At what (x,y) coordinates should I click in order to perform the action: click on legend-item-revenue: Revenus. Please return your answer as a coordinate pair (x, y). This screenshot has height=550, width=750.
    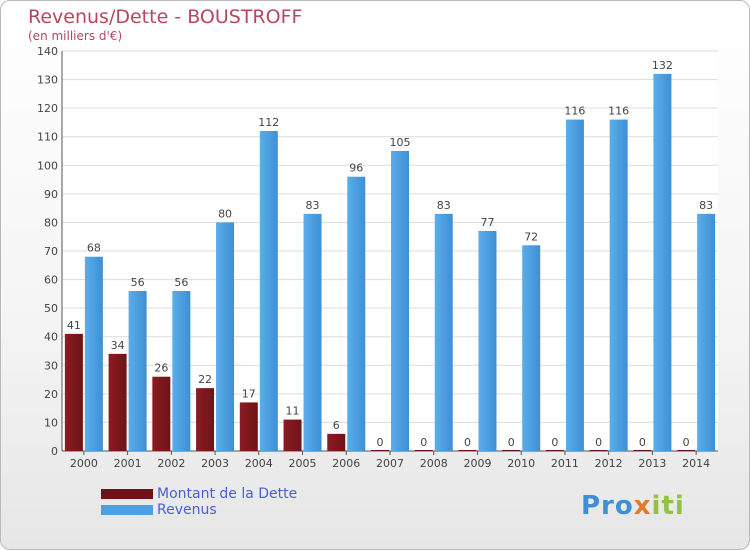
    Looking at the image, I should click on (199, 510).